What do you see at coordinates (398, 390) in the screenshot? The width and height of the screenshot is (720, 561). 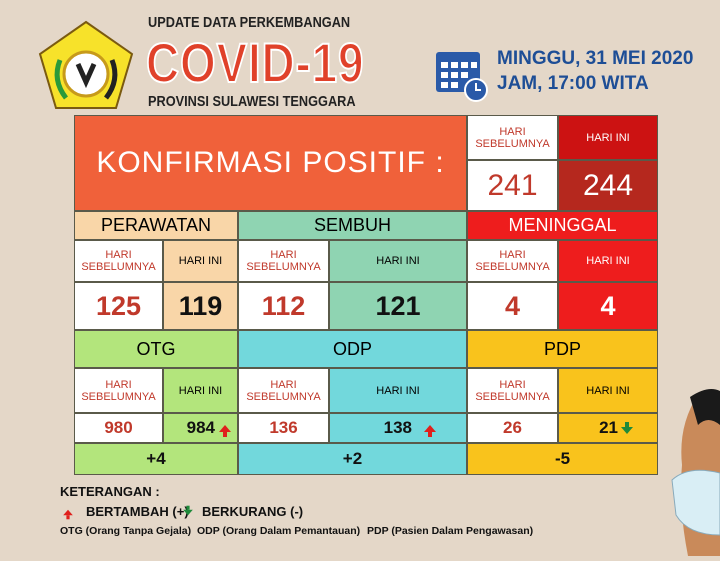 I see `odp-today-label: HARI INI` at bounding box center [398, 390].